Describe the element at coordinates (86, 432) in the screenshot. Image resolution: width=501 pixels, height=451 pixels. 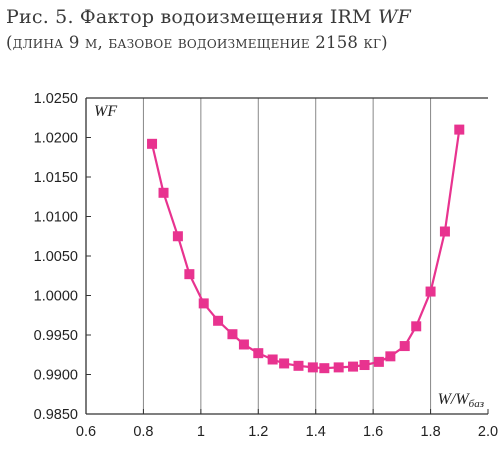
I see `x-tick-label: 0.6` at that location.